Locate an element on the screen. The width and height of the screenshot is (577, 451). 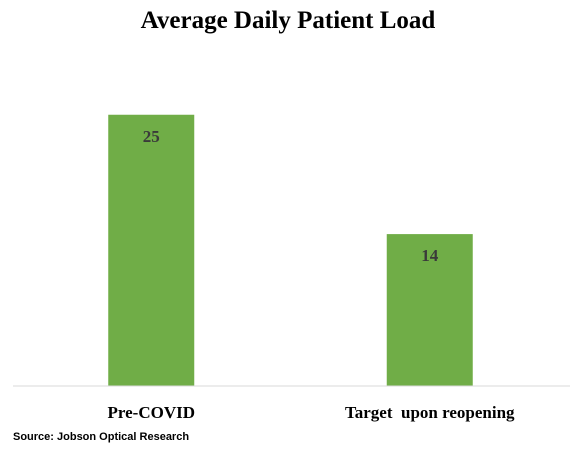
category-label-1: Target upon reopening is located at coordinates (430, 412).